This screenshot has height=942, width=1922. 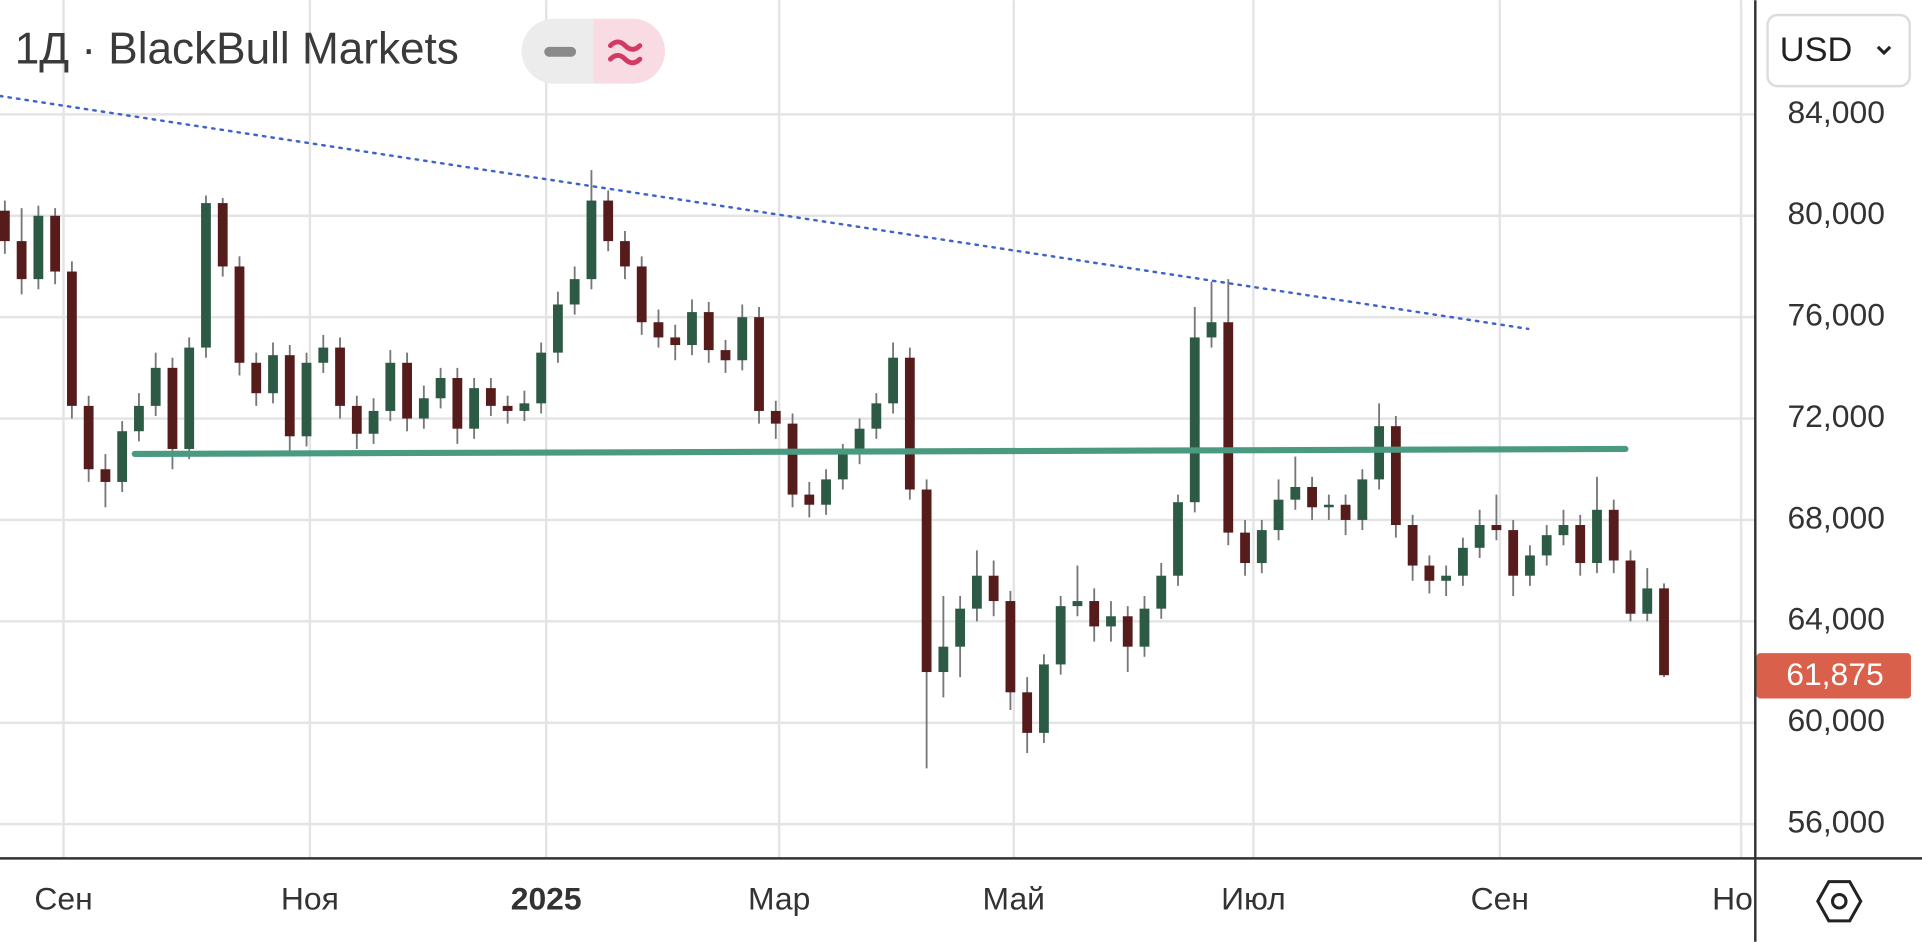 What do you see at coordinates (593, 51) in the screenshot?
I see `style-toggle` at bounding box center [593, 51].